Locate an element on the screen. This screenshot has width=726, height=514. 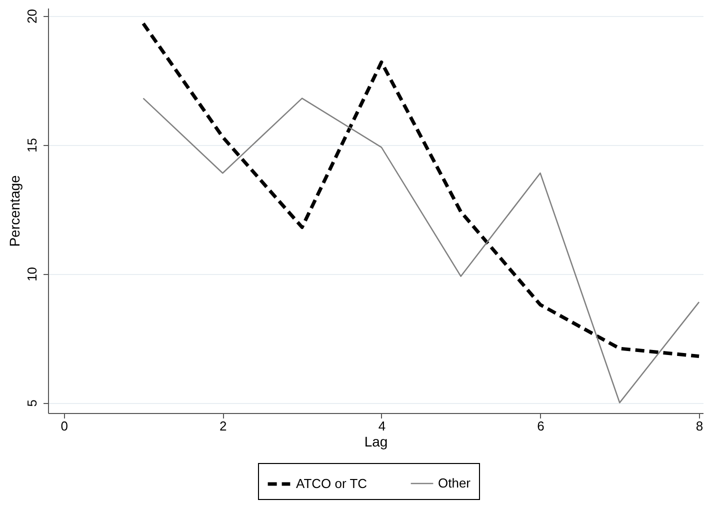
legend-label: Other is located at coordinates (455, 483).